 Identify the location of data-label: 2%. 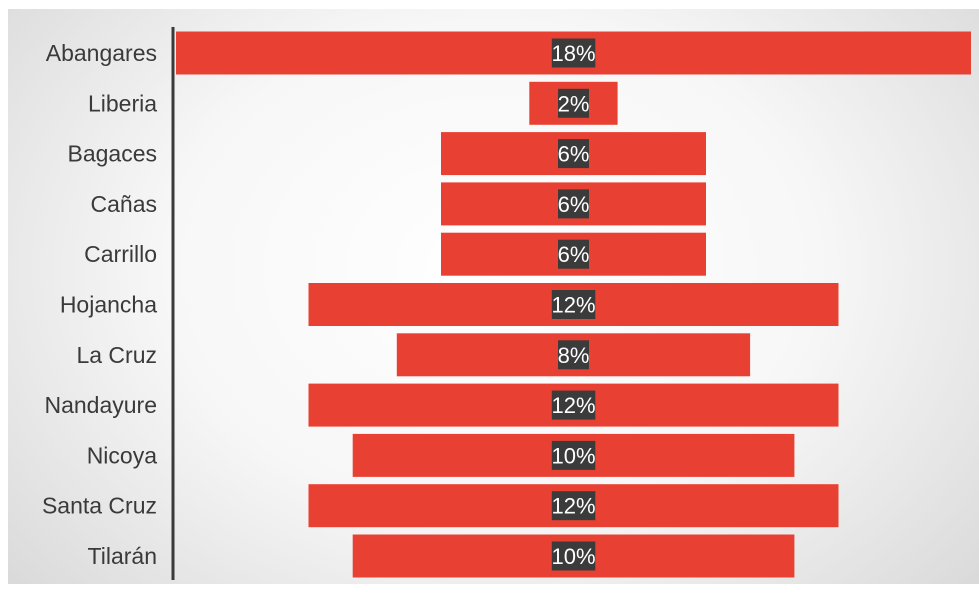
(574, 103).